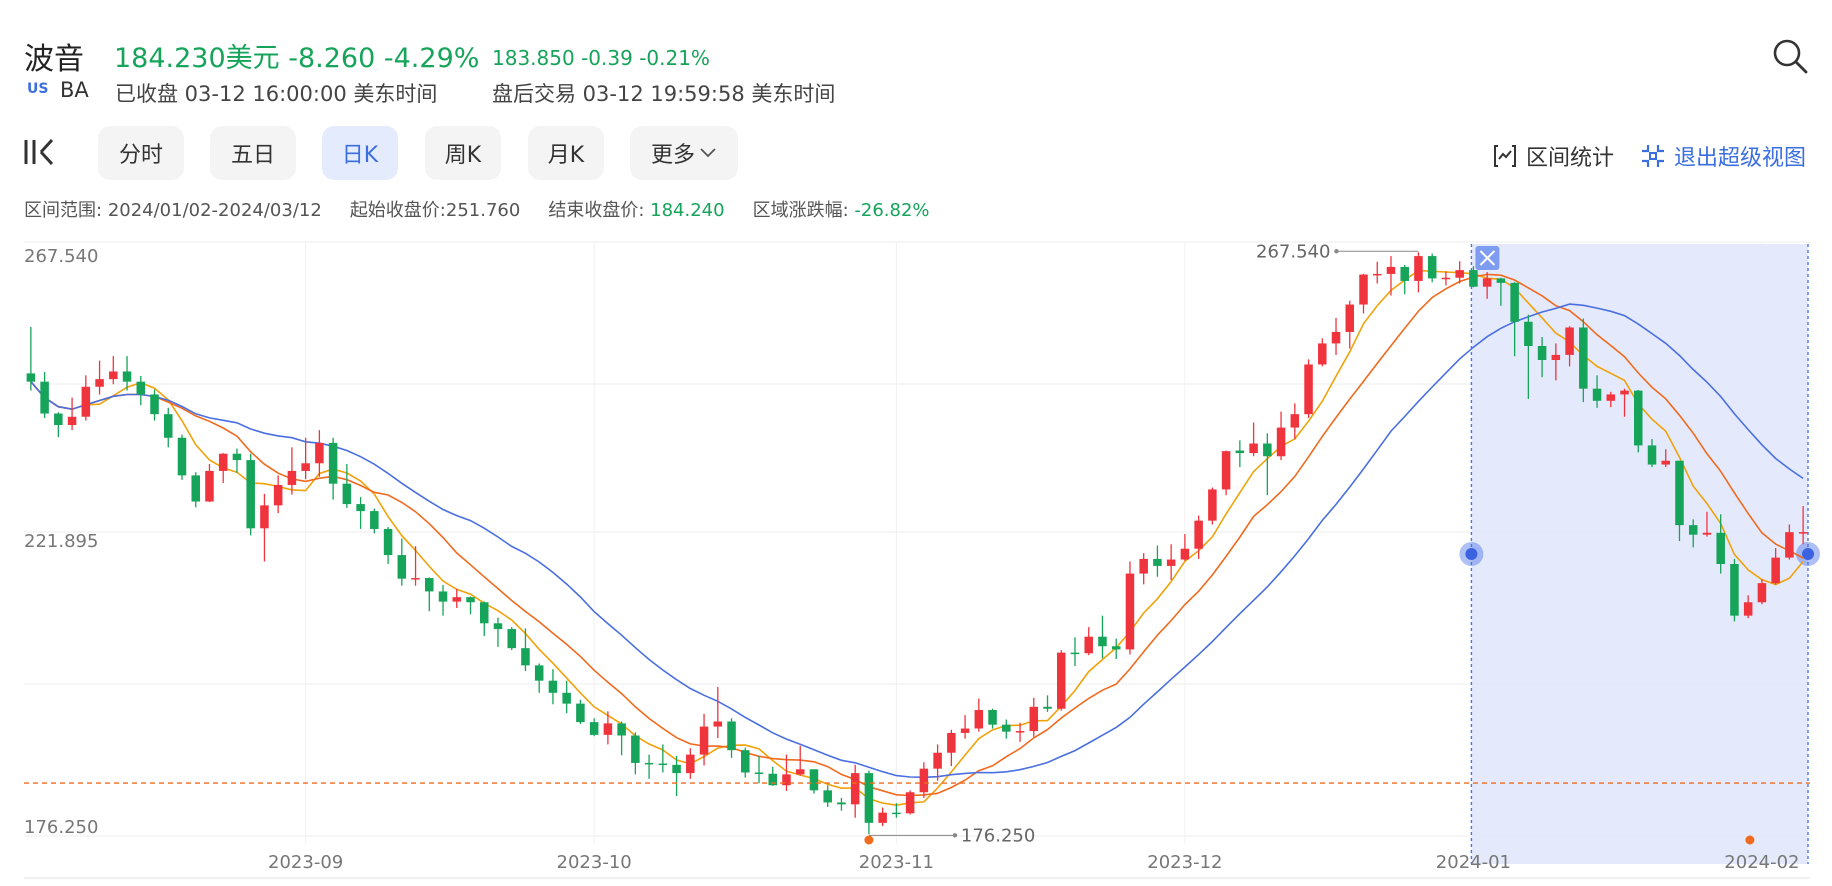  What do you see at coordinates (1487, 258) in the screenshot?
I see `selection-close-button` at bounding box center [1487, 258].